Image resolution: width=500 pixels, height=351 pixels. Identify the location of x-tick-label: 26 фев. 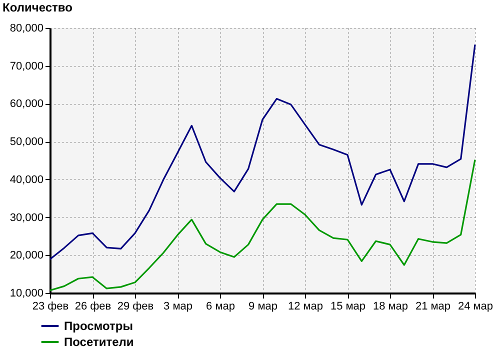
(93, 306).